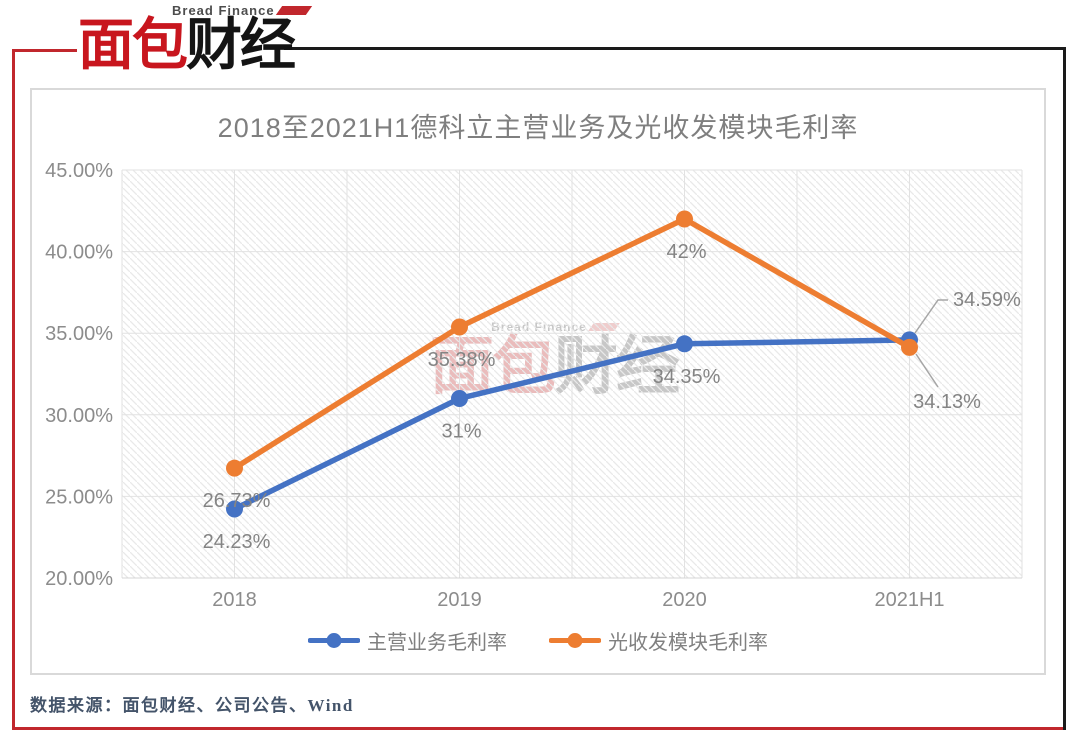 Image resolution: width=1080 pixels, height=740 pixels. What do you see at coordinates (223, 10) in the screenshot?
I see `brand-logo-subtitle: Bread Finance` at bounding box center [223, 10].